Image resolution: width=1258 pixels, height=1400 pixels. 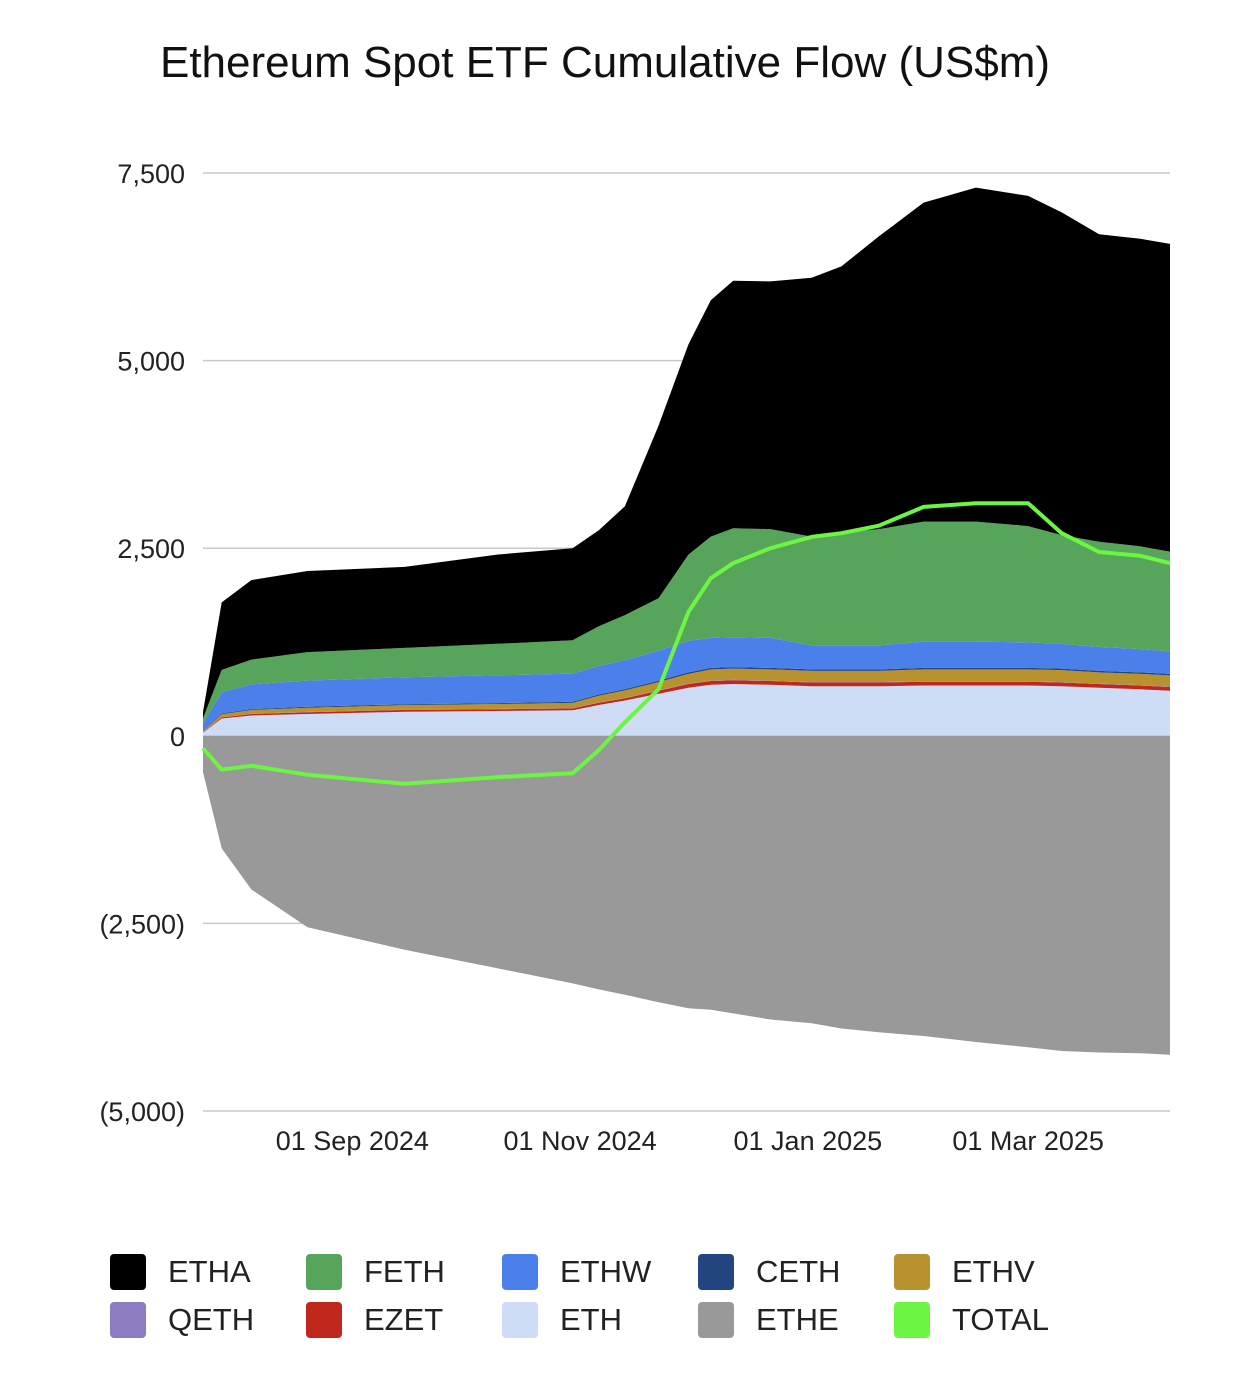 I want to click on legend-label: ETHA, so click(x=209, y=1271).